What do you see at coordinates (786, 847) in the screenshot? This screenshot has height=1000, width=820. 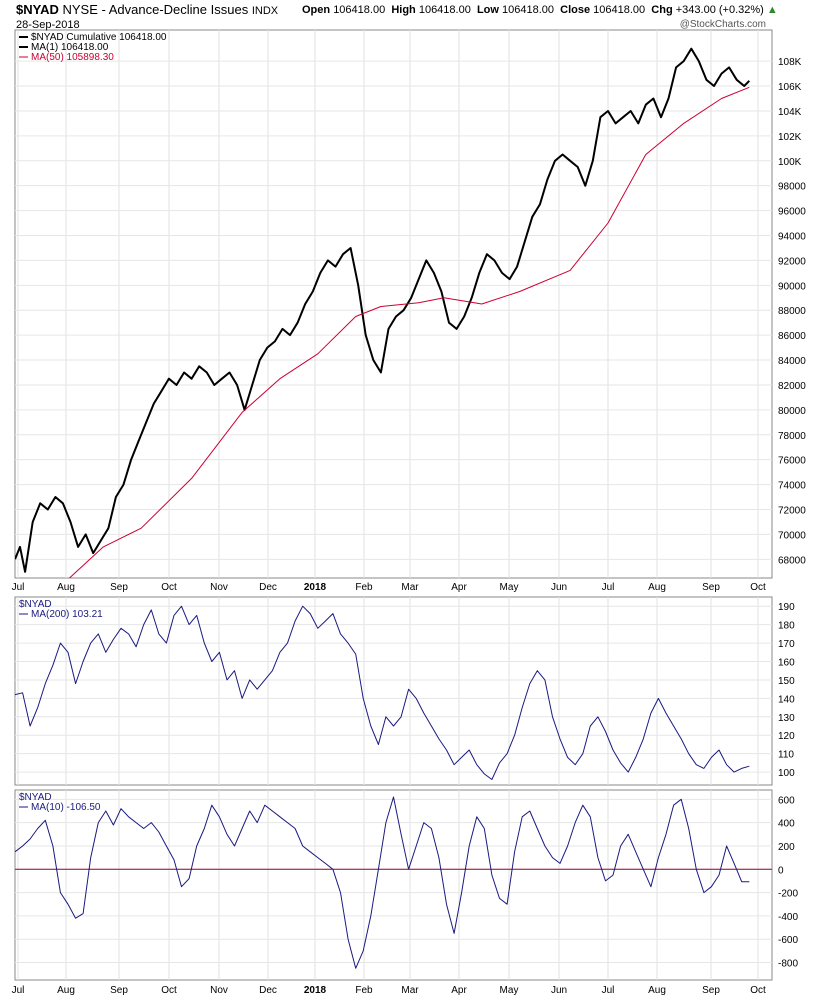 I see `y-tick-label: 200` at bounding box center [786, 847].